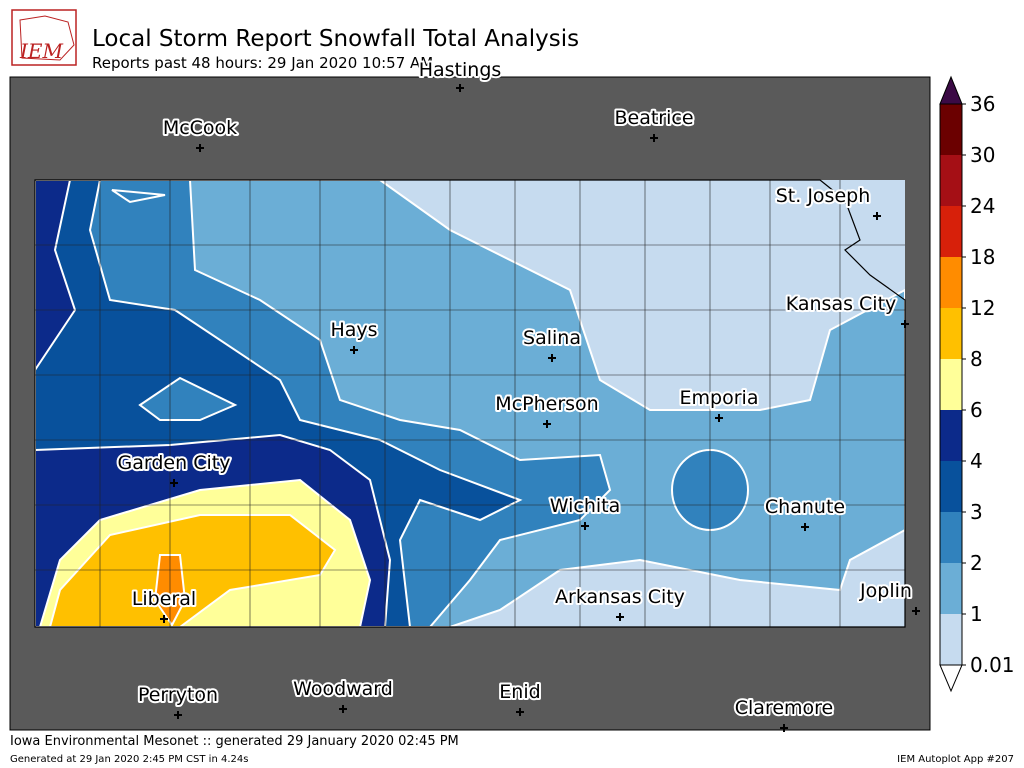  What do you see at coordinates (188, 398) in the screenshot?
I see `contour-3b` at bounding box center [188, 398].